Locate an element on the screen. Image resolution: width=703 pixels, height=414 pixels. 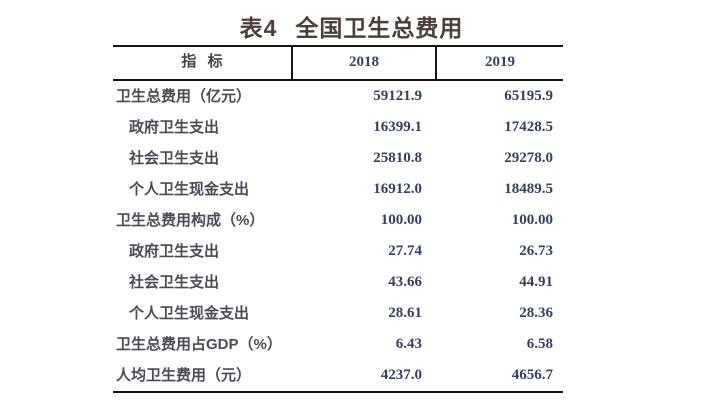
value-2018: 16399.1 is located at coordinates (397, 127).